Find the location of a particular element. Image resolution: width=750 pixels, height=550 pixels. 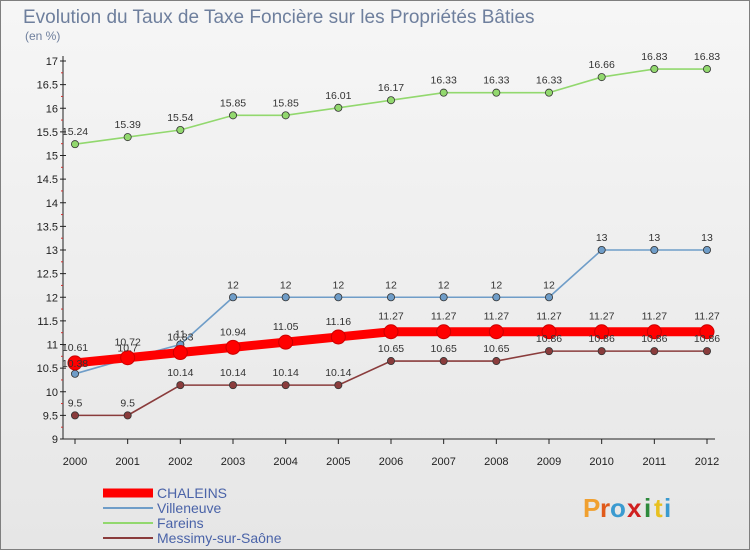

y-tick-label: 14 is located at coordinates (52, 204).